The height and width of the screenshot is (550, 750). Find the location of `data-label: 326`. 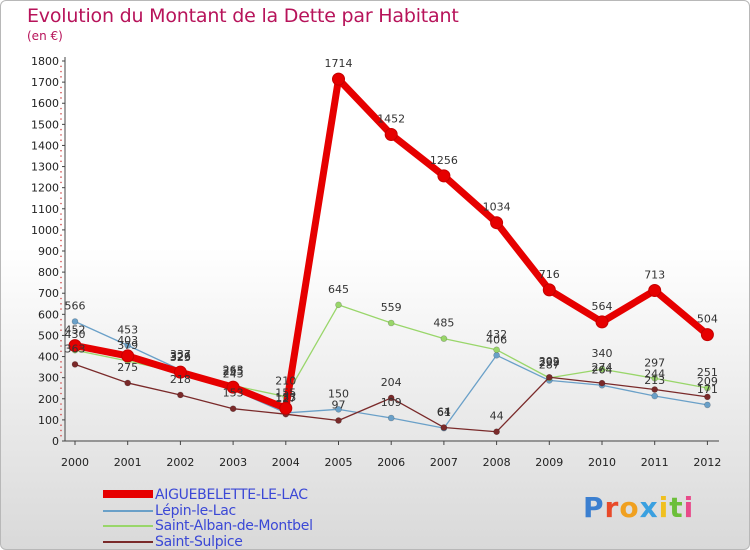

data-label: 326 is located at coordinates (180, 356).